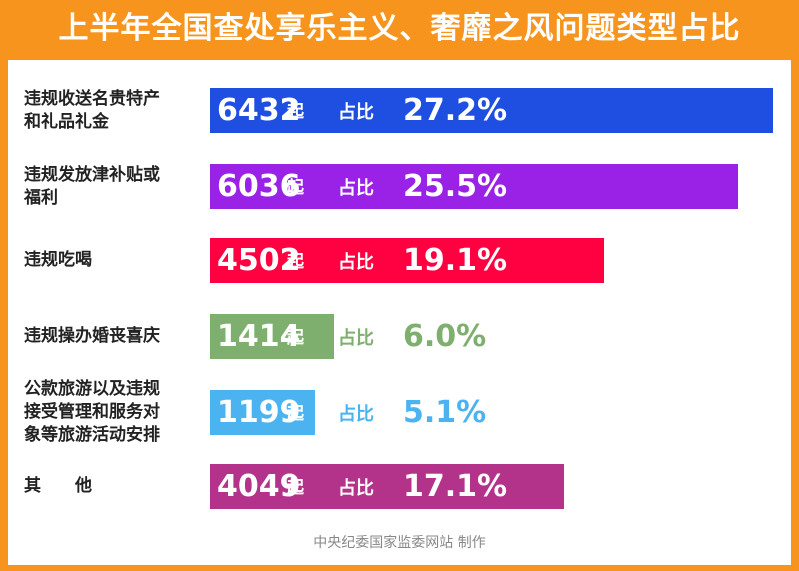 The width and height of the screenshot is (799, 571). What do you see at coordinates (455, 186) in the screenshot?
I see `percent-label: 25.5%` at bounding box center [455, 186].